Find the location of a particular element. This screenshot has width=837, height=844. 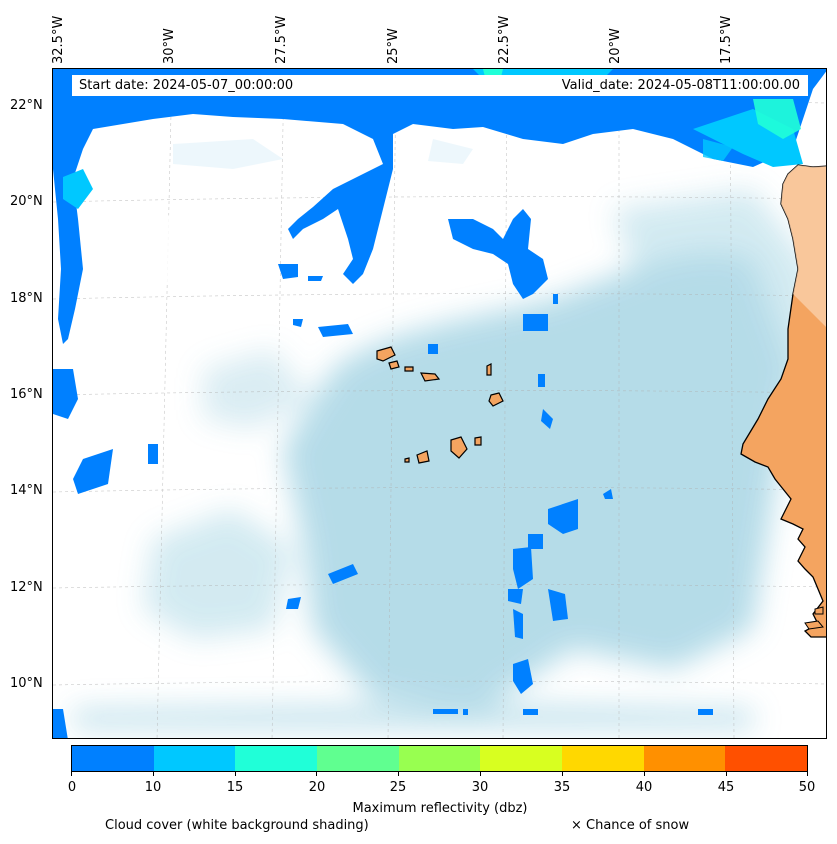

lat-label: 20°N is located at coordinates (26, 201).